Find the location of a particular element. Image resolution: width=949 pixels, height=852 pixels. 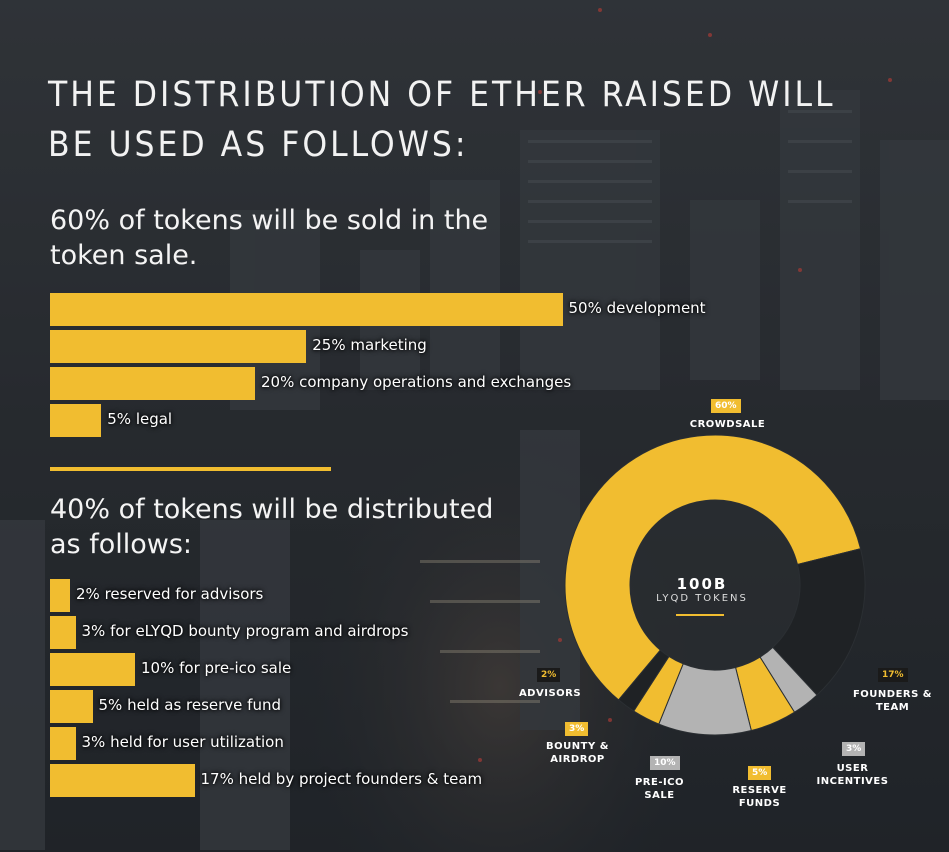

slice-label: BOUNTY & AIRDROP is located at coordinates (577, 753).